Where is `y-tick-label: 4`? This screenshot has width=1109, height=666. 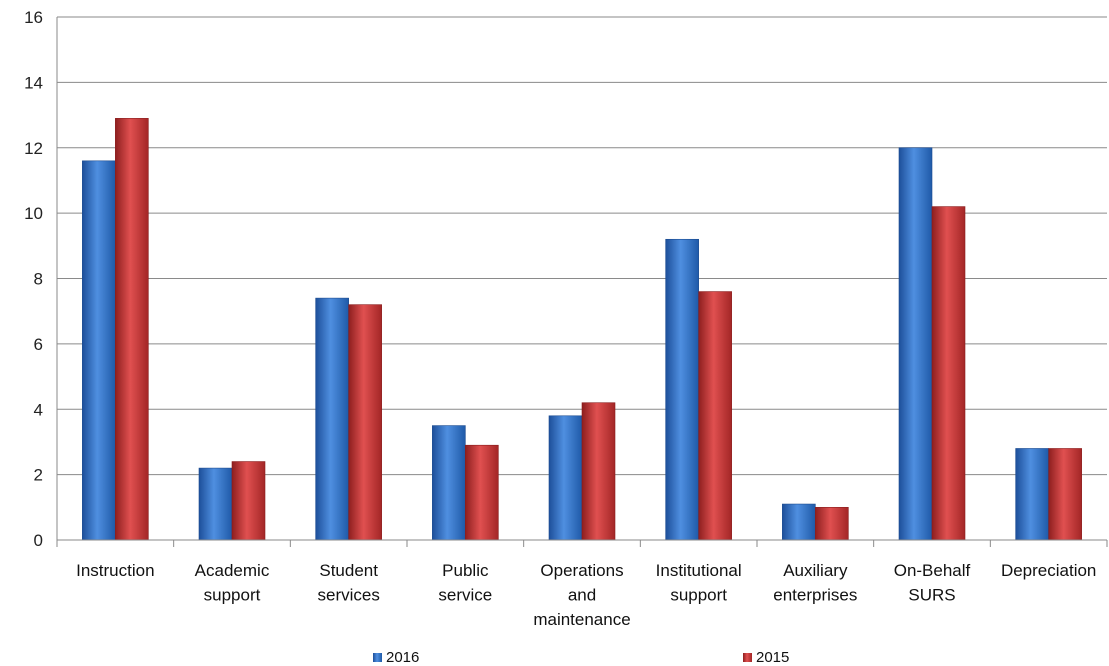 y-tick-label: 4 is located at coordinates (38, 409).